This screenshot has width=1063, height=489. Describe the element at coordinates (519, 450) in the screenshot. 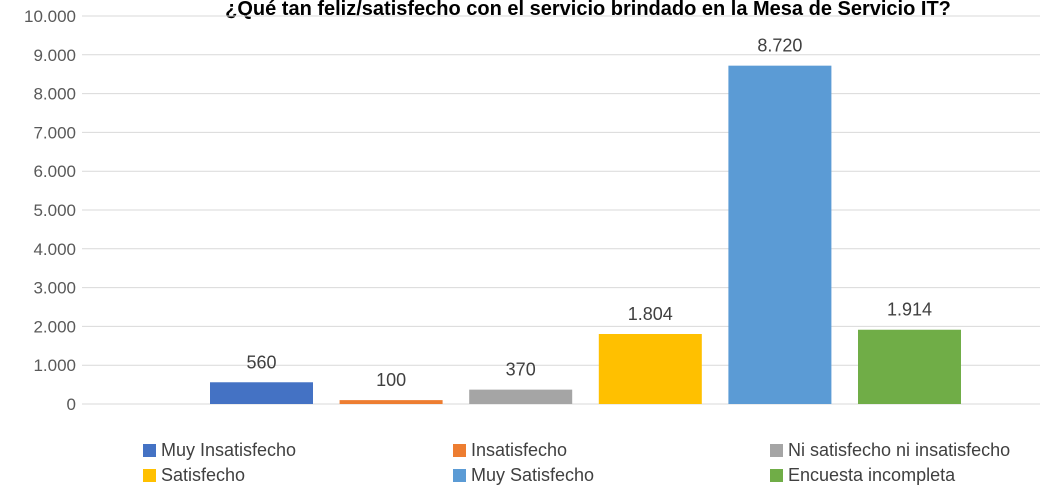

I see `legend-label: Insatisfecho` at that location.